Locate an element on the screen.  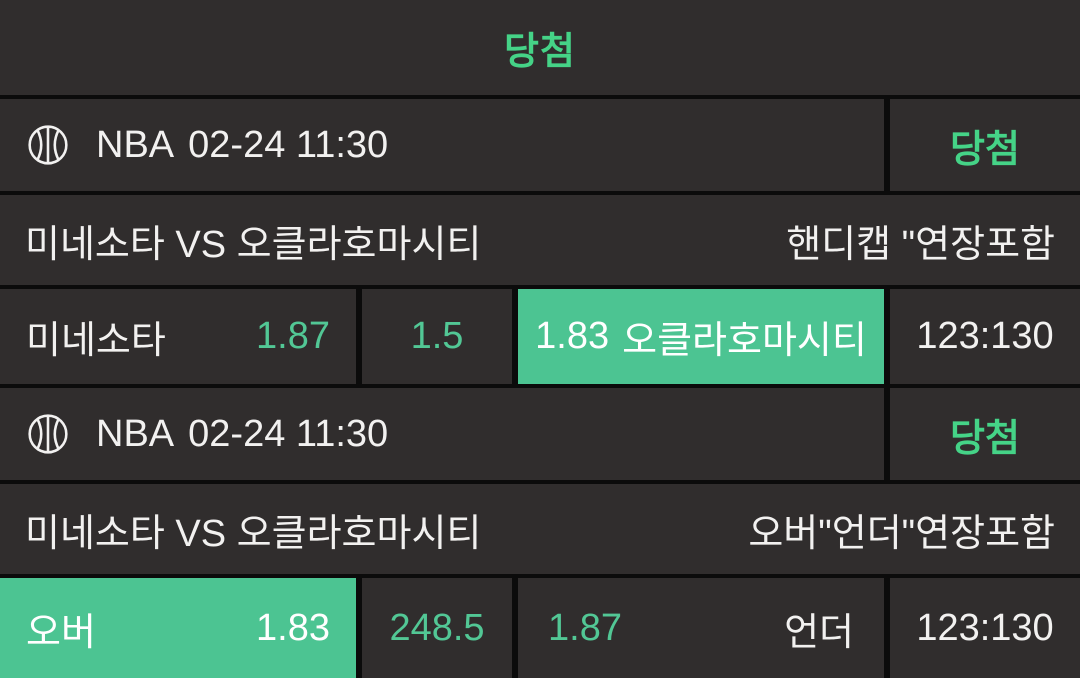
bet-option-label: 오버 is located at coordinates (61, 632).